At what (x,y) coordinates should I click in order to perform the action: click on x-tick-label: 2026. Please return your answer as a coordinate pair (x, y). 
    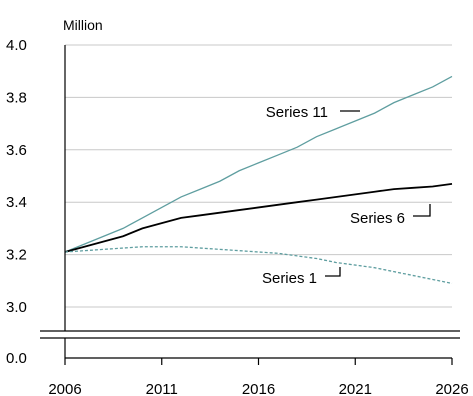
    Looking at the image, I should click on (451, 388).